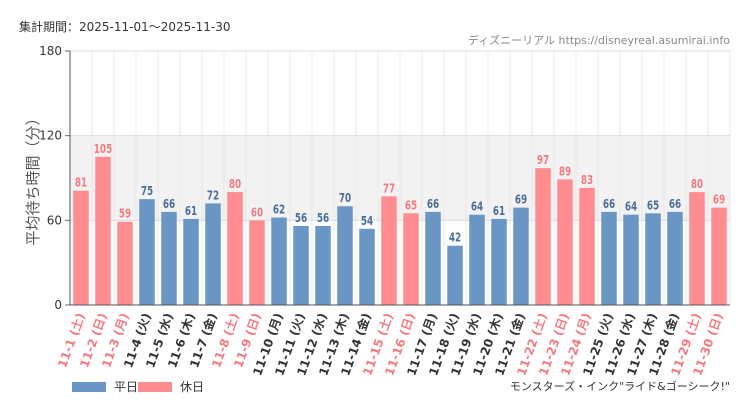 The height and width of the screenshot is (410, 750). What do you see at coordinates (257, 212) in the screenshot?
I see `data-label: 60` at bounding box center [257, 212].